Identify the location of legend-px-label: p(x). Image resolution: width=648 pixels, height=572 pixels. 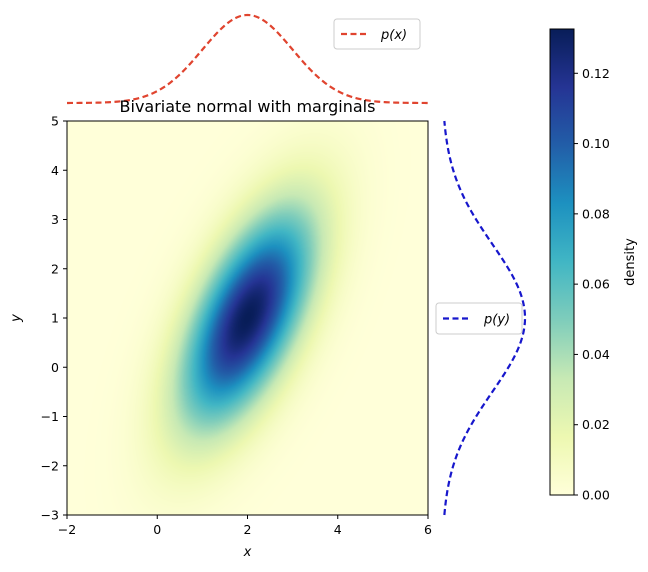
(393, 35).